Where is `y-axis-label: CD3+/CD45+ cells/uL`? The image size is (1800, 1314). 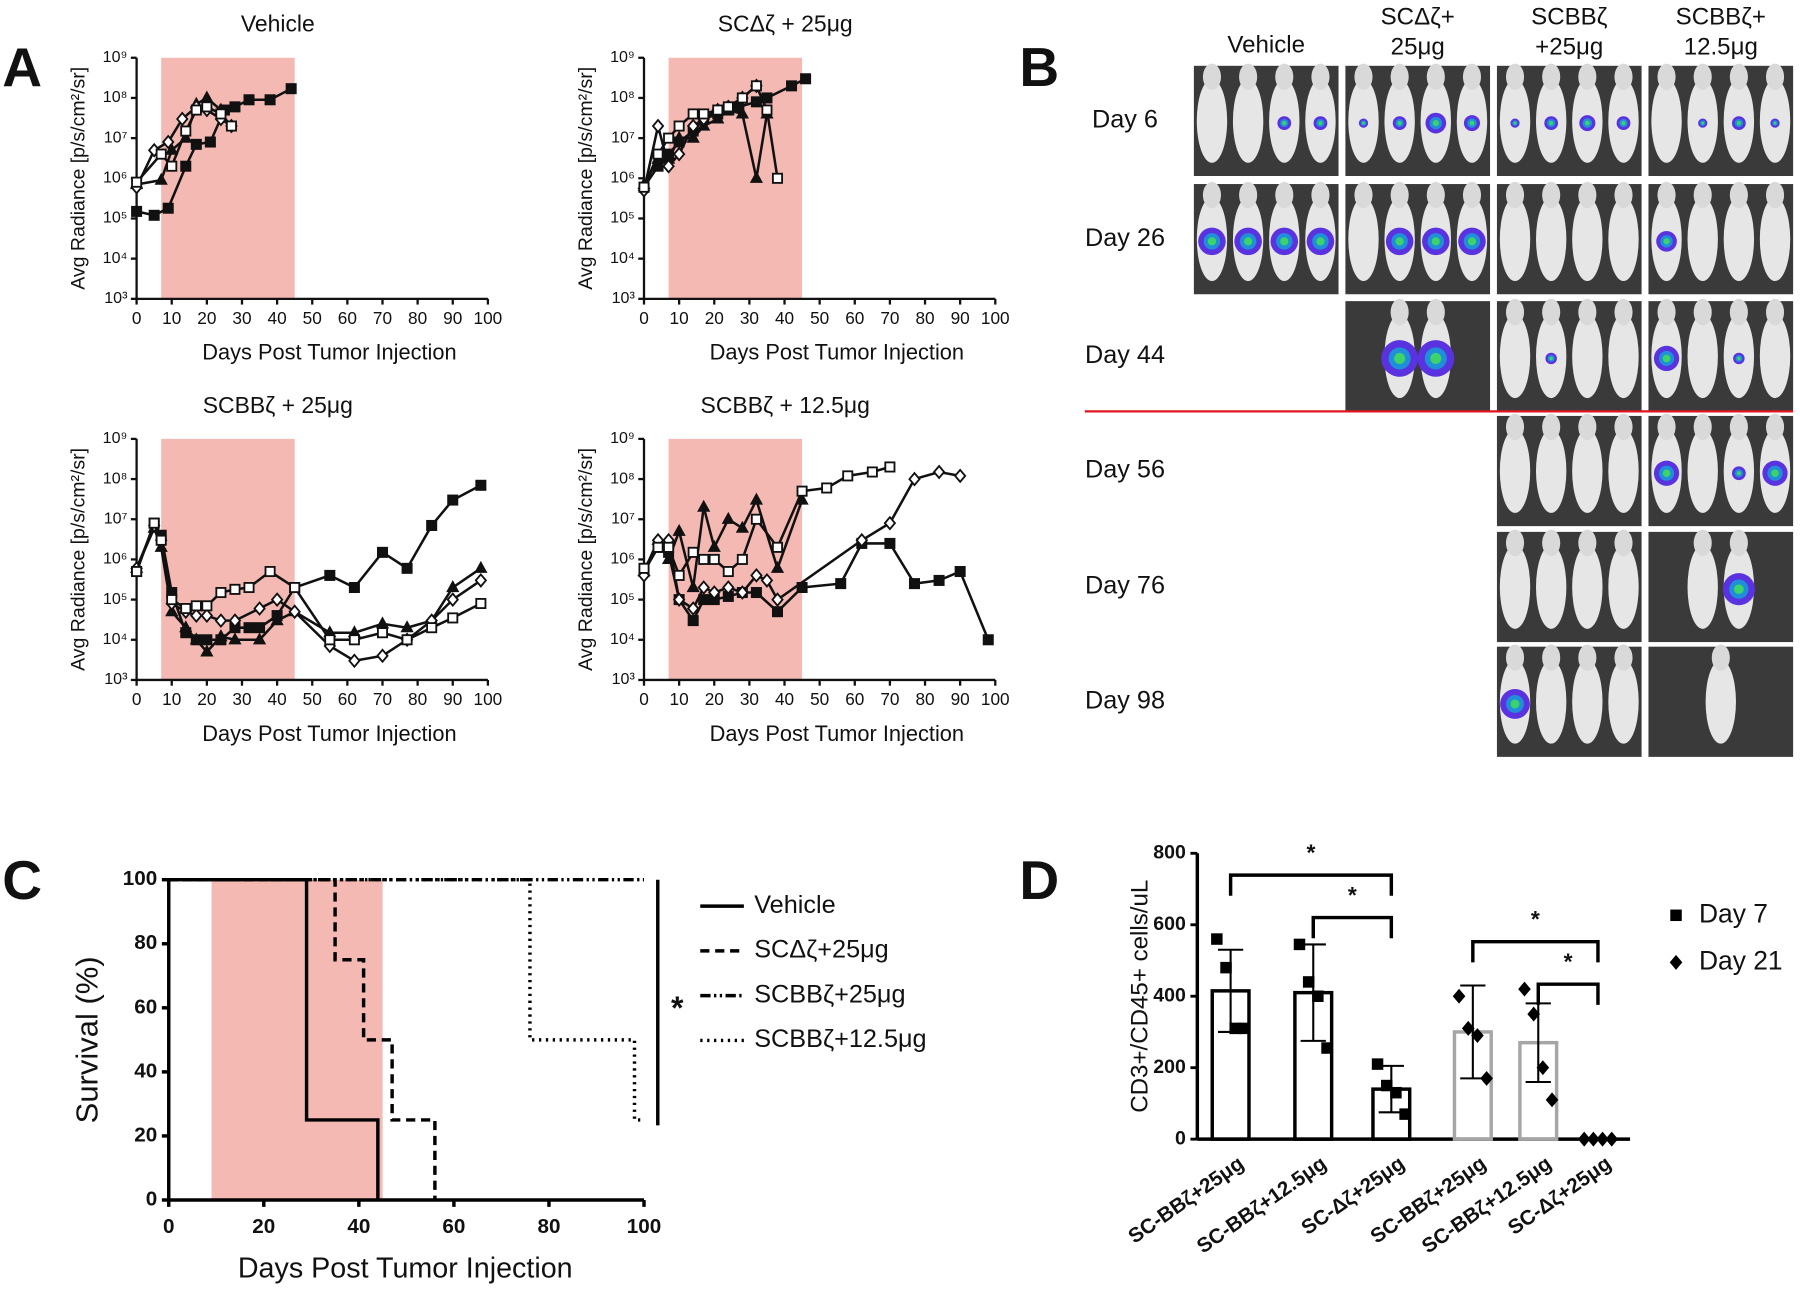
y-axis-label: CD3+/CD45+ cells/uL is located at coordinates (1139, 996).